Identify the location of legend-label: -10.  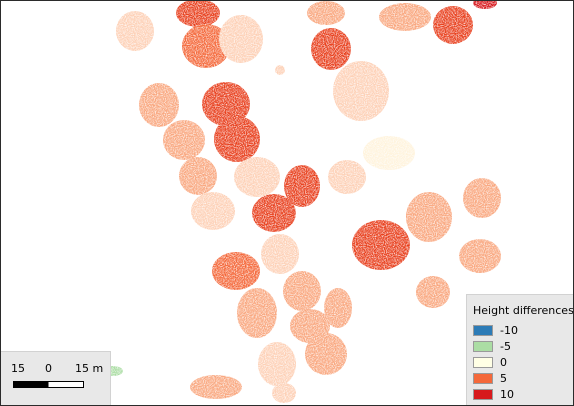
(509, 330).